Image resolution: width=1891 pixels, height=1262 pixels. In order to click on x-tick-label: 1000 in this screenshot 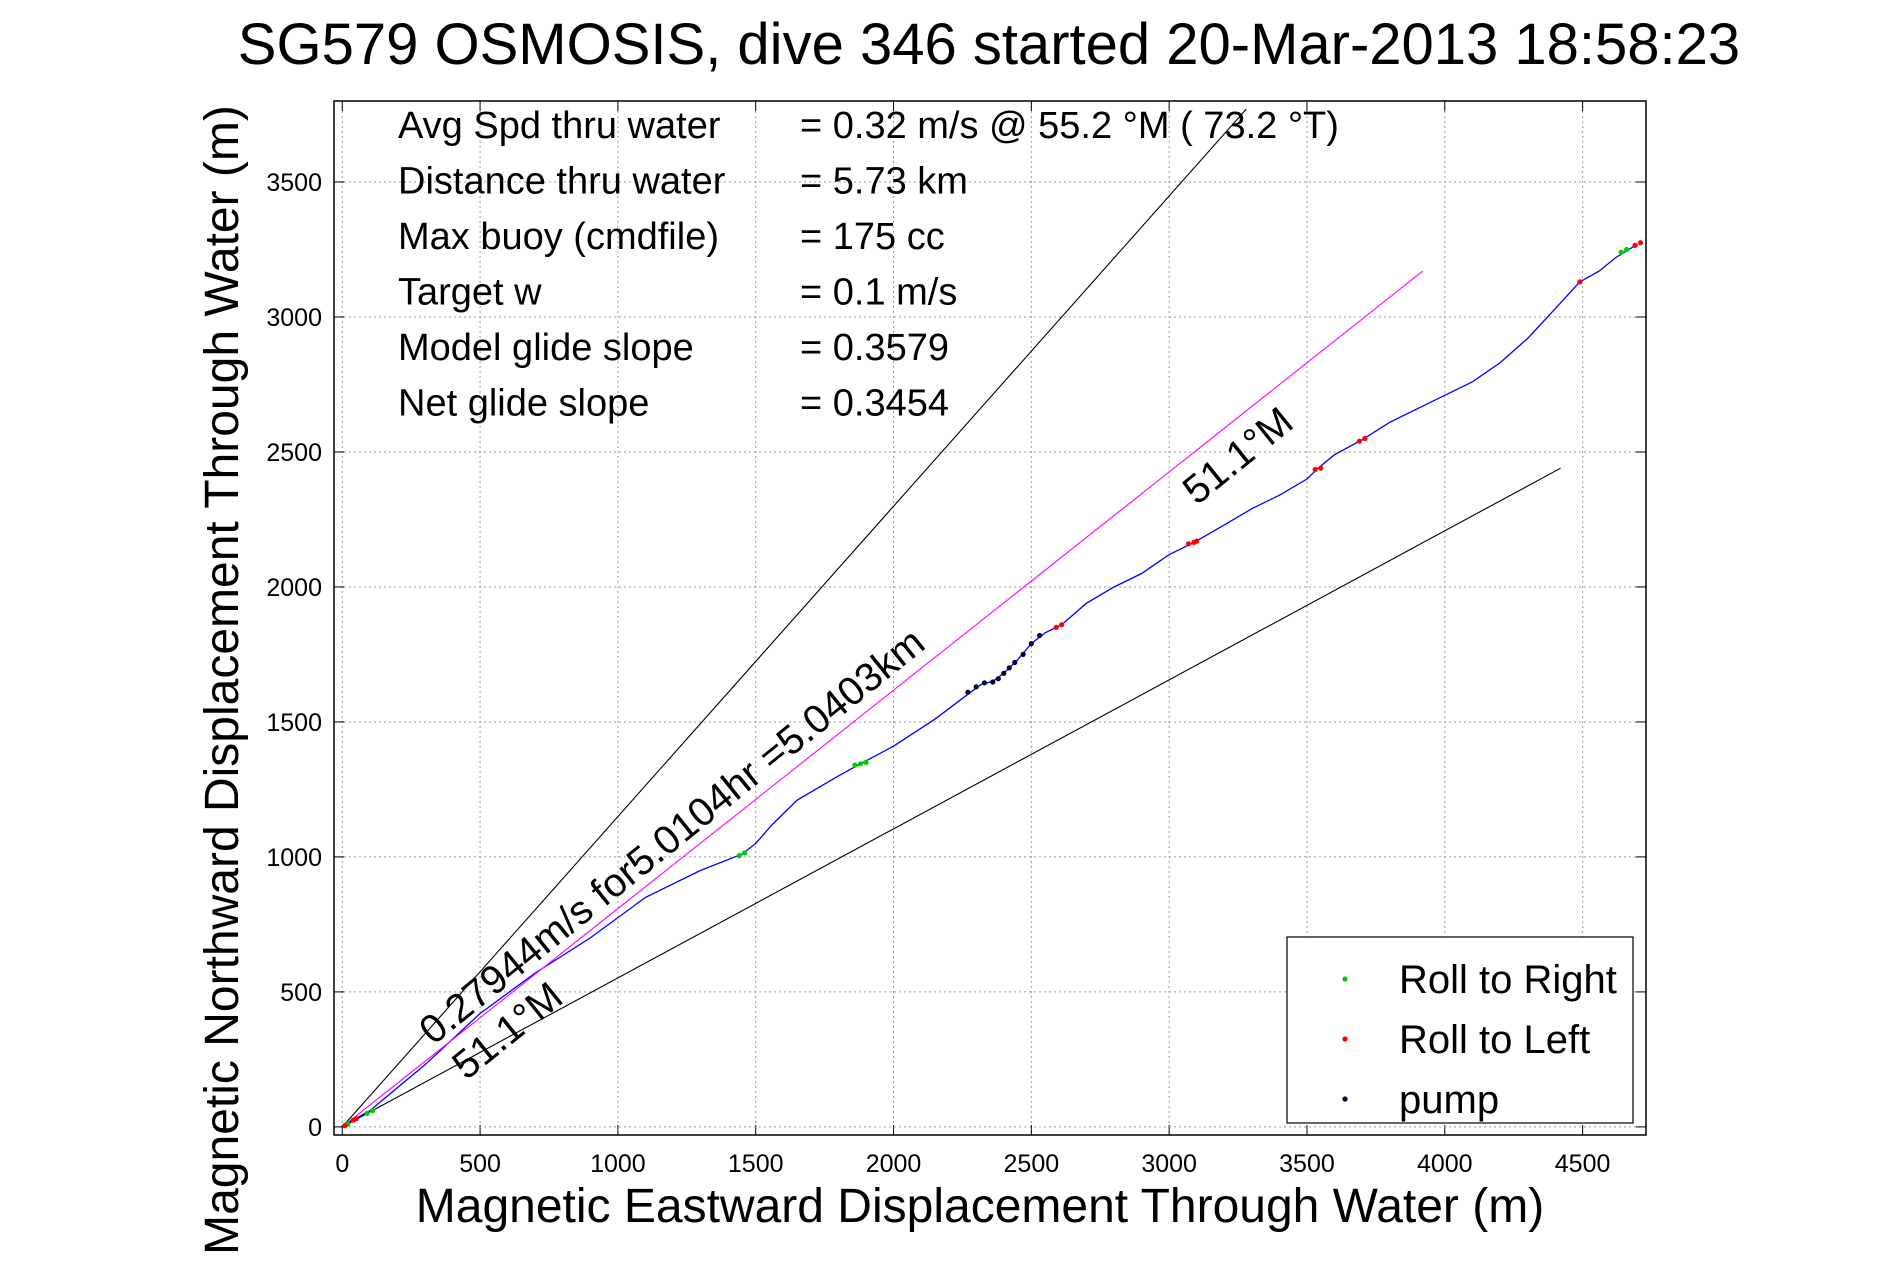, I will do `click(618, 1164)`.